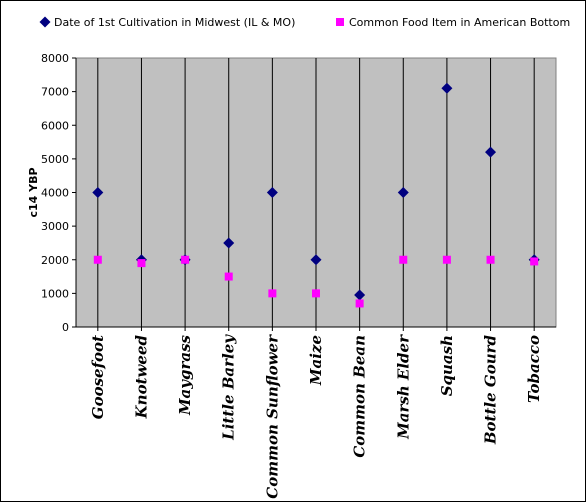  I want to click on y-tick-label: 5000, so click(55, 159).